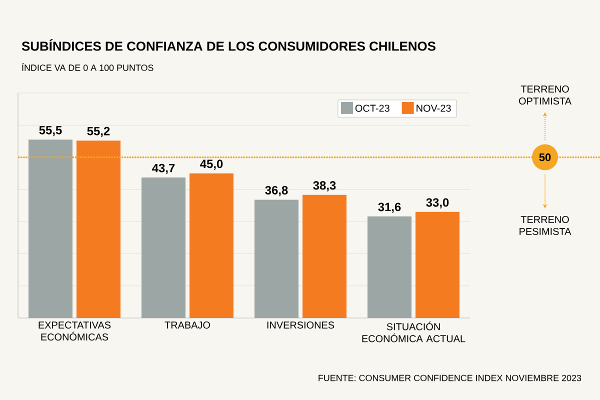 Image resolution: width=600 pixels, height=400 pixels. Describe the element at coordinates (324, 186) in the screenshot. I see `data-label: 38,3` at that location.